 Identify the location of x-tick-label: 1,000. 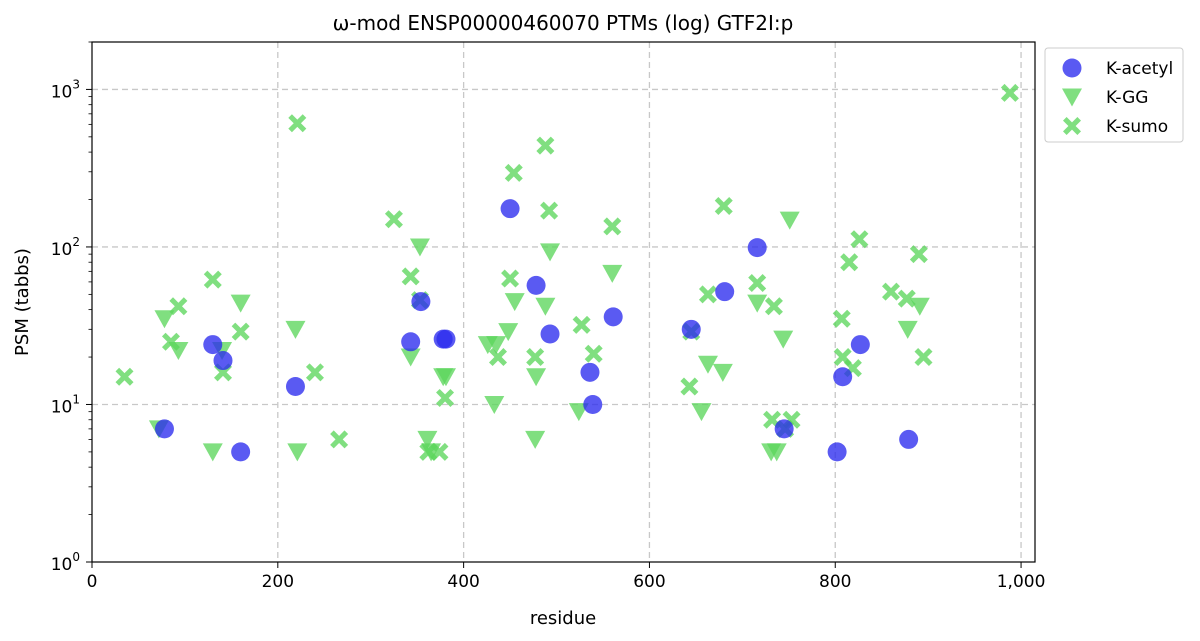
(1021, 582).